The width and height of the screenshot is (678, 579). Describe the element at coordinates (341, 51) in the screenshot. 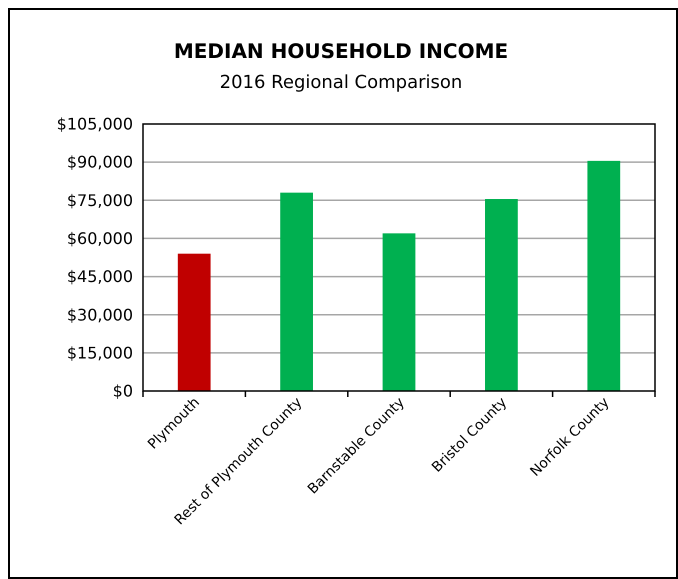

I see `chart-title: MEDIAN HOUSEHOLD INCOME` at that location.